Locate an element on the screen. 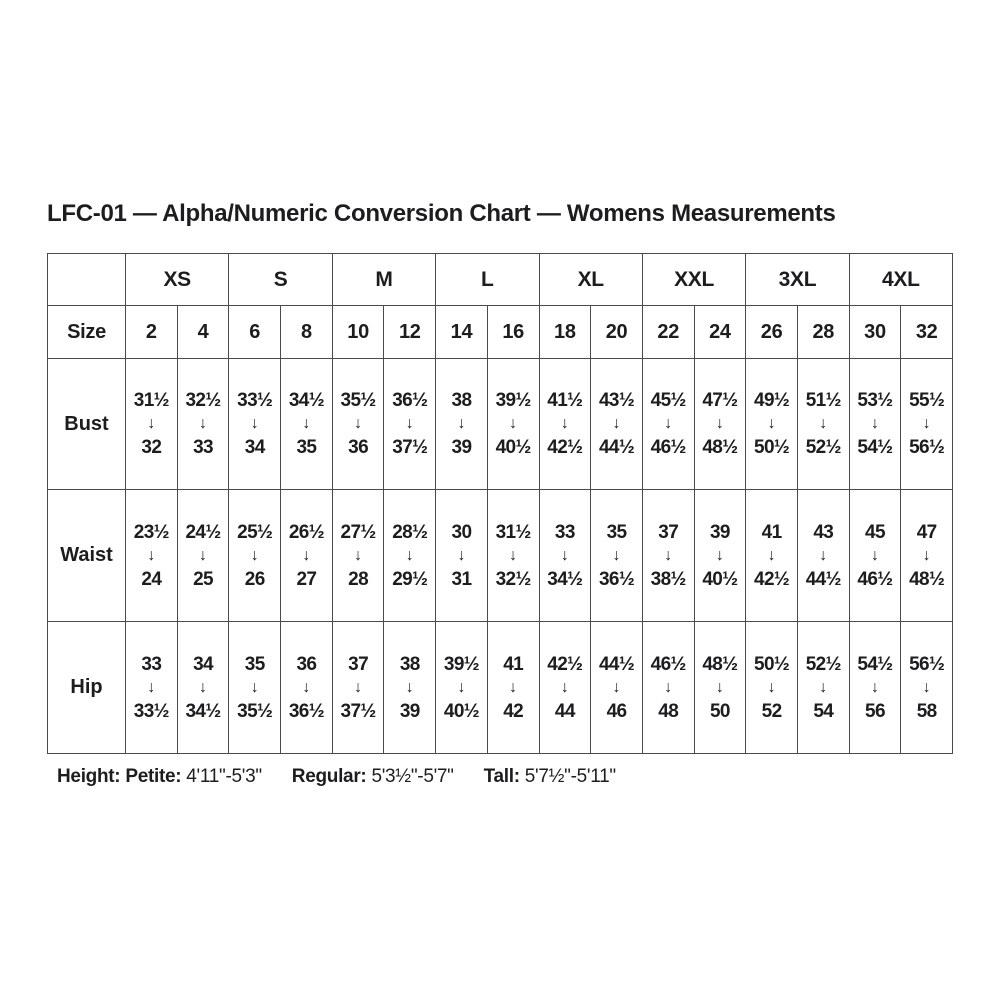 This screenshot has width=1000, height=1000. measure-from: 33½ is located at coordinates (255, 400).